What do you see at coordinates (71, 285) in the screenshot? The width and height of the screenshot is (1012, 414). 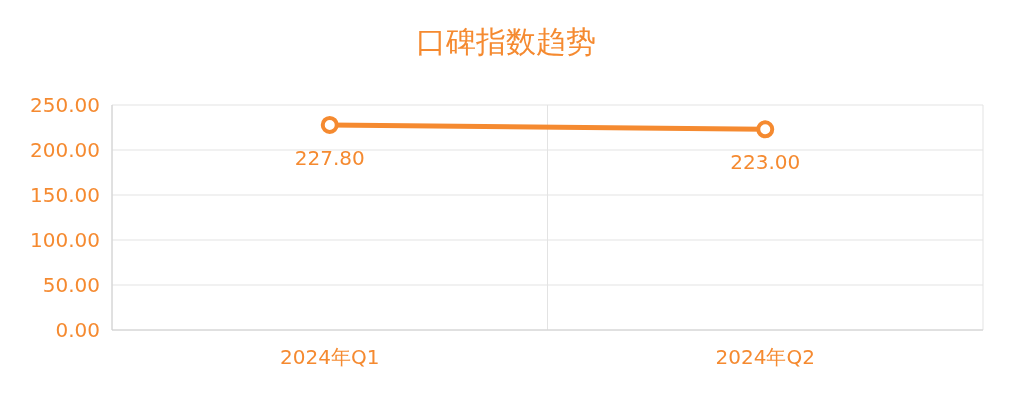 I see `y-tick-label: 50.00` at bounding box center [71, 285].